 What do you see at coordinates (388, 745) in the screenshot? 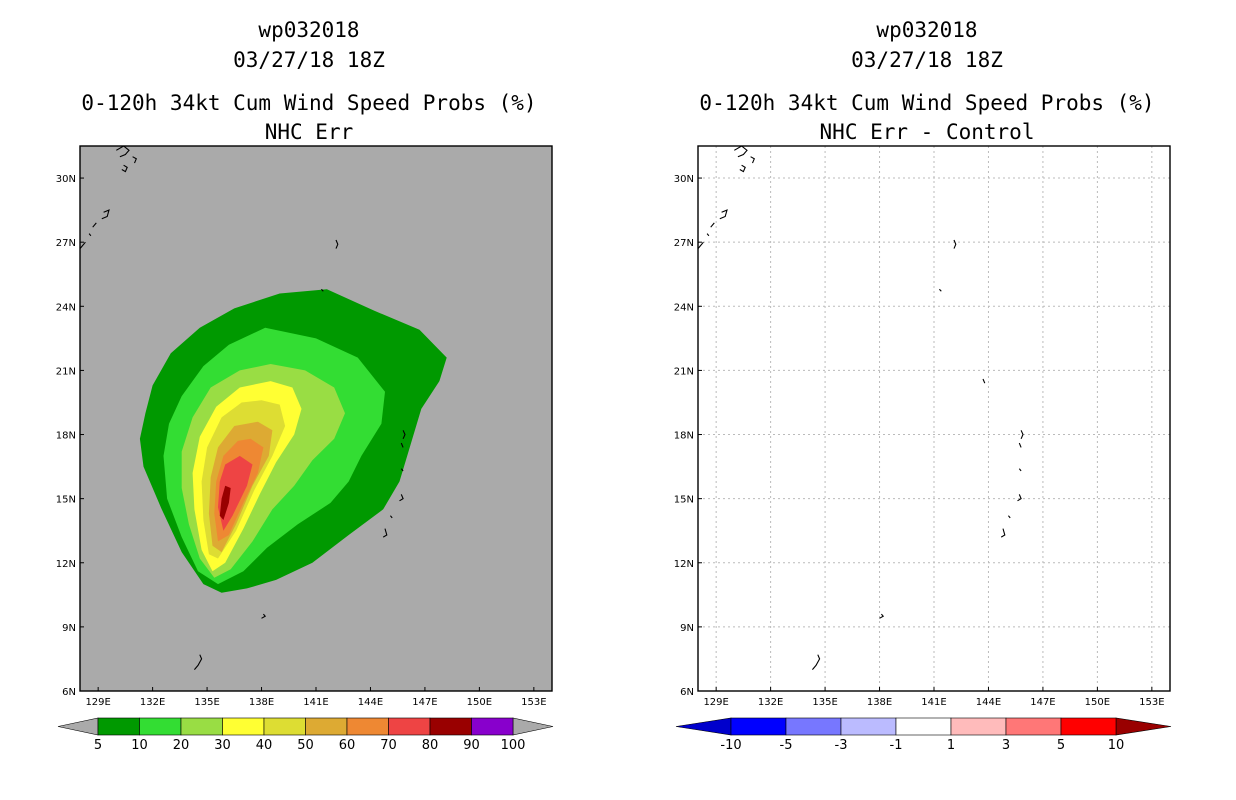
I see `colorbar-label: 70` at bounding box center [388, 745].